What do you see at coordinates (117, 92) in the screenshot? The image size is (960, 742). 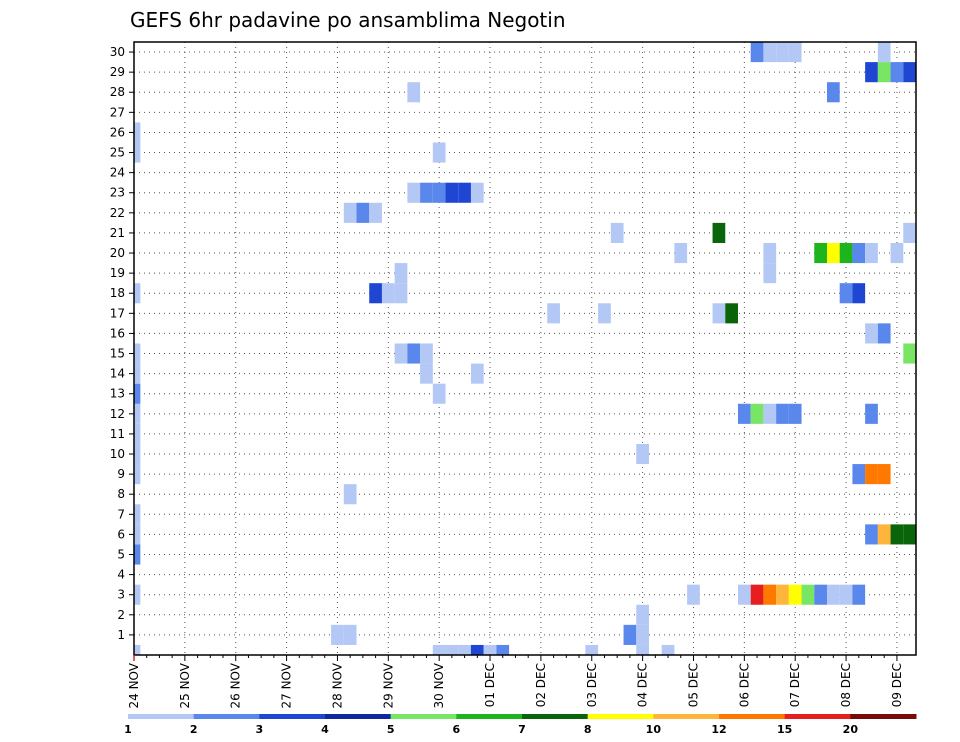 I see `y-tick-label: 28` at bounding box center [117, 92].